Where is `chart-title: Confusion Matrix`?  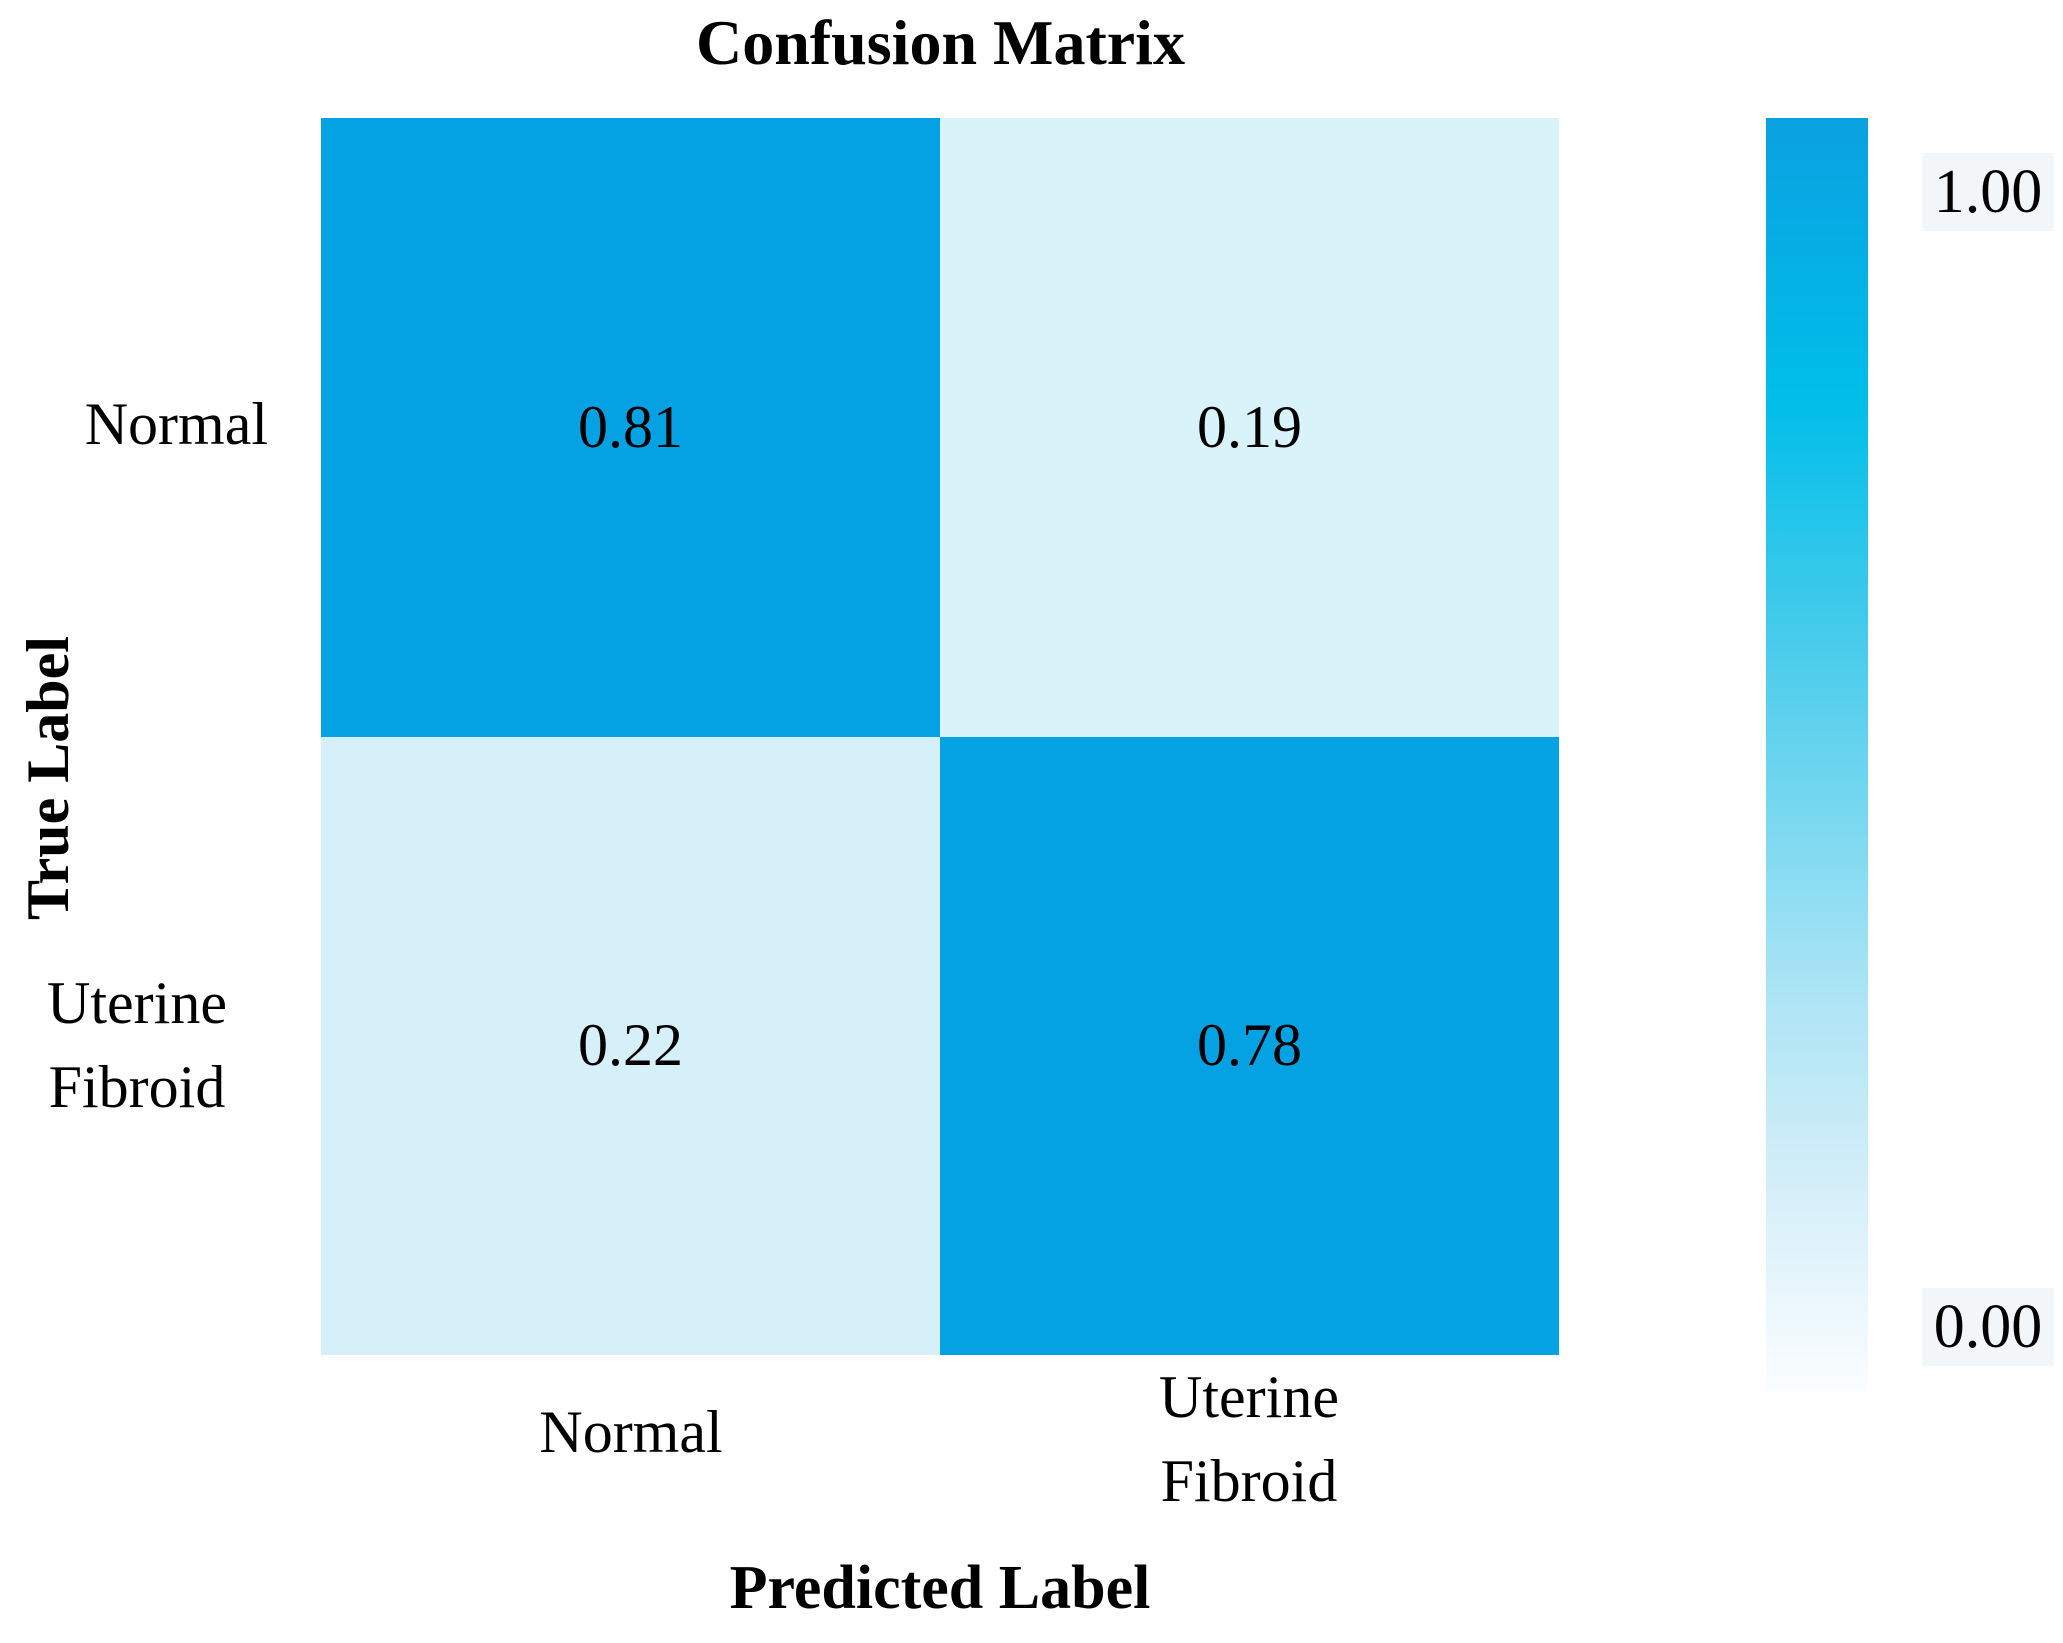
chart-title: Confusion Matrix is located at coordinates (940, 42).